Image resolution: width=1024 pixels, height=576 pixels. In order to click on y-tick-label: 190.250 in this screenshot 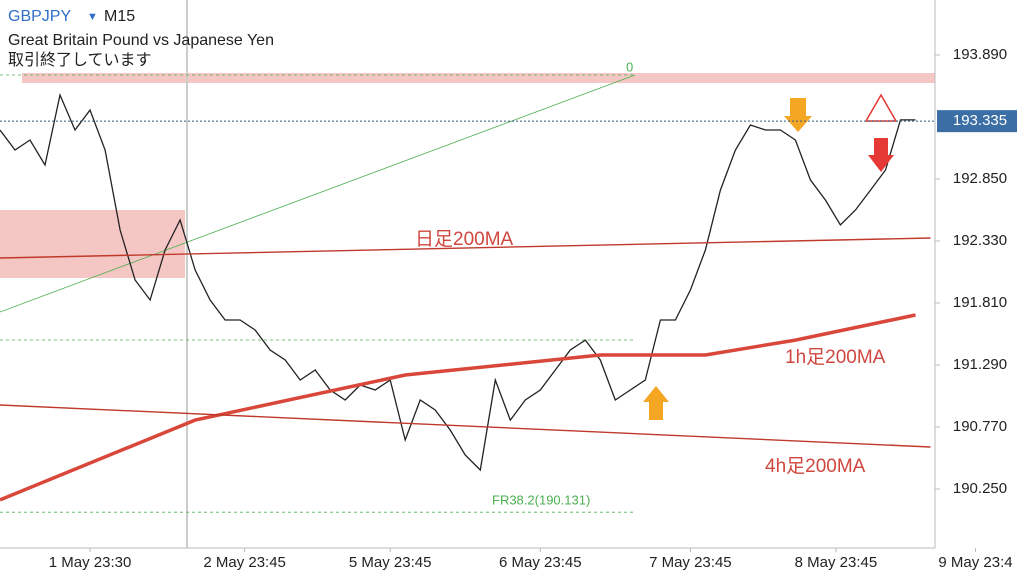, I will do `click(980, 488)`.